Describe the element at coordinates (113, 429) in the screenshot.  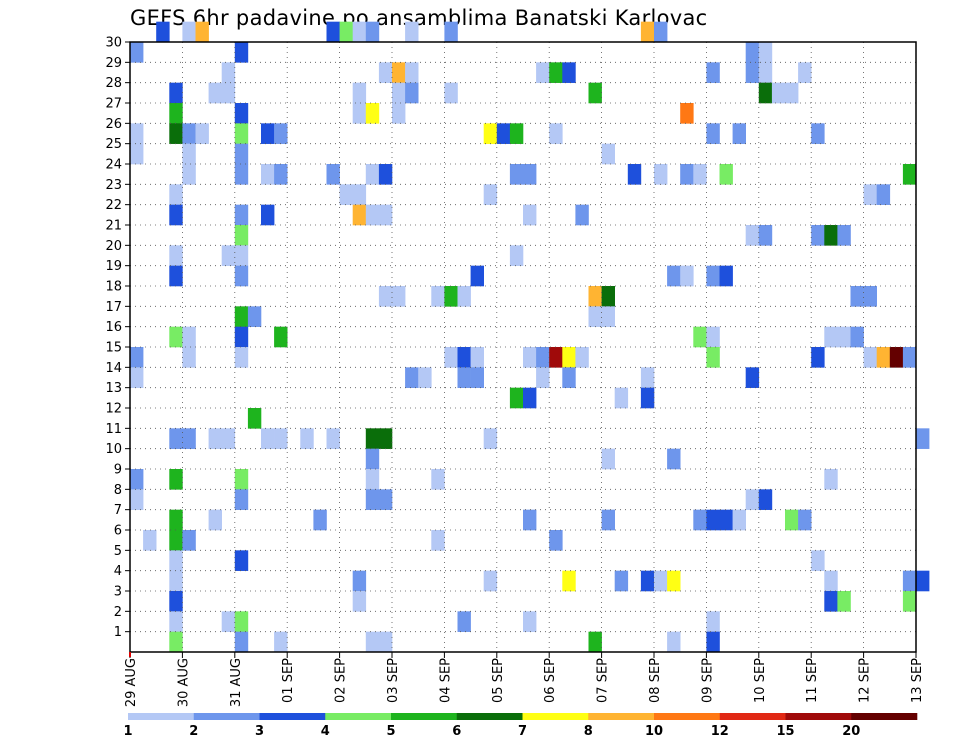
I see `y-tick-label: 11` at that location.